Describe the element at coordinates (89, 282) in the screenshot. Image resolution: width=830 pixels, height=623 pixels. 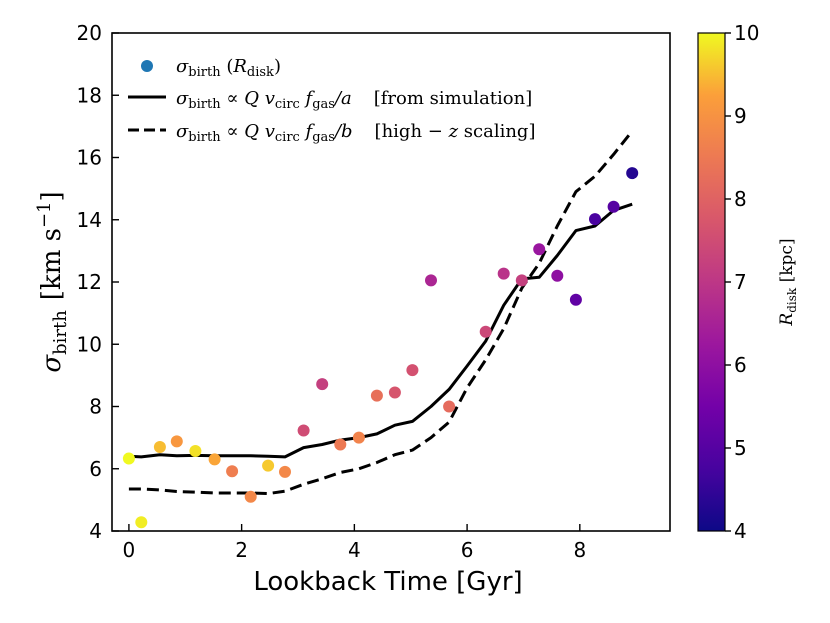
I see `y-tick-label: 12` at that location.